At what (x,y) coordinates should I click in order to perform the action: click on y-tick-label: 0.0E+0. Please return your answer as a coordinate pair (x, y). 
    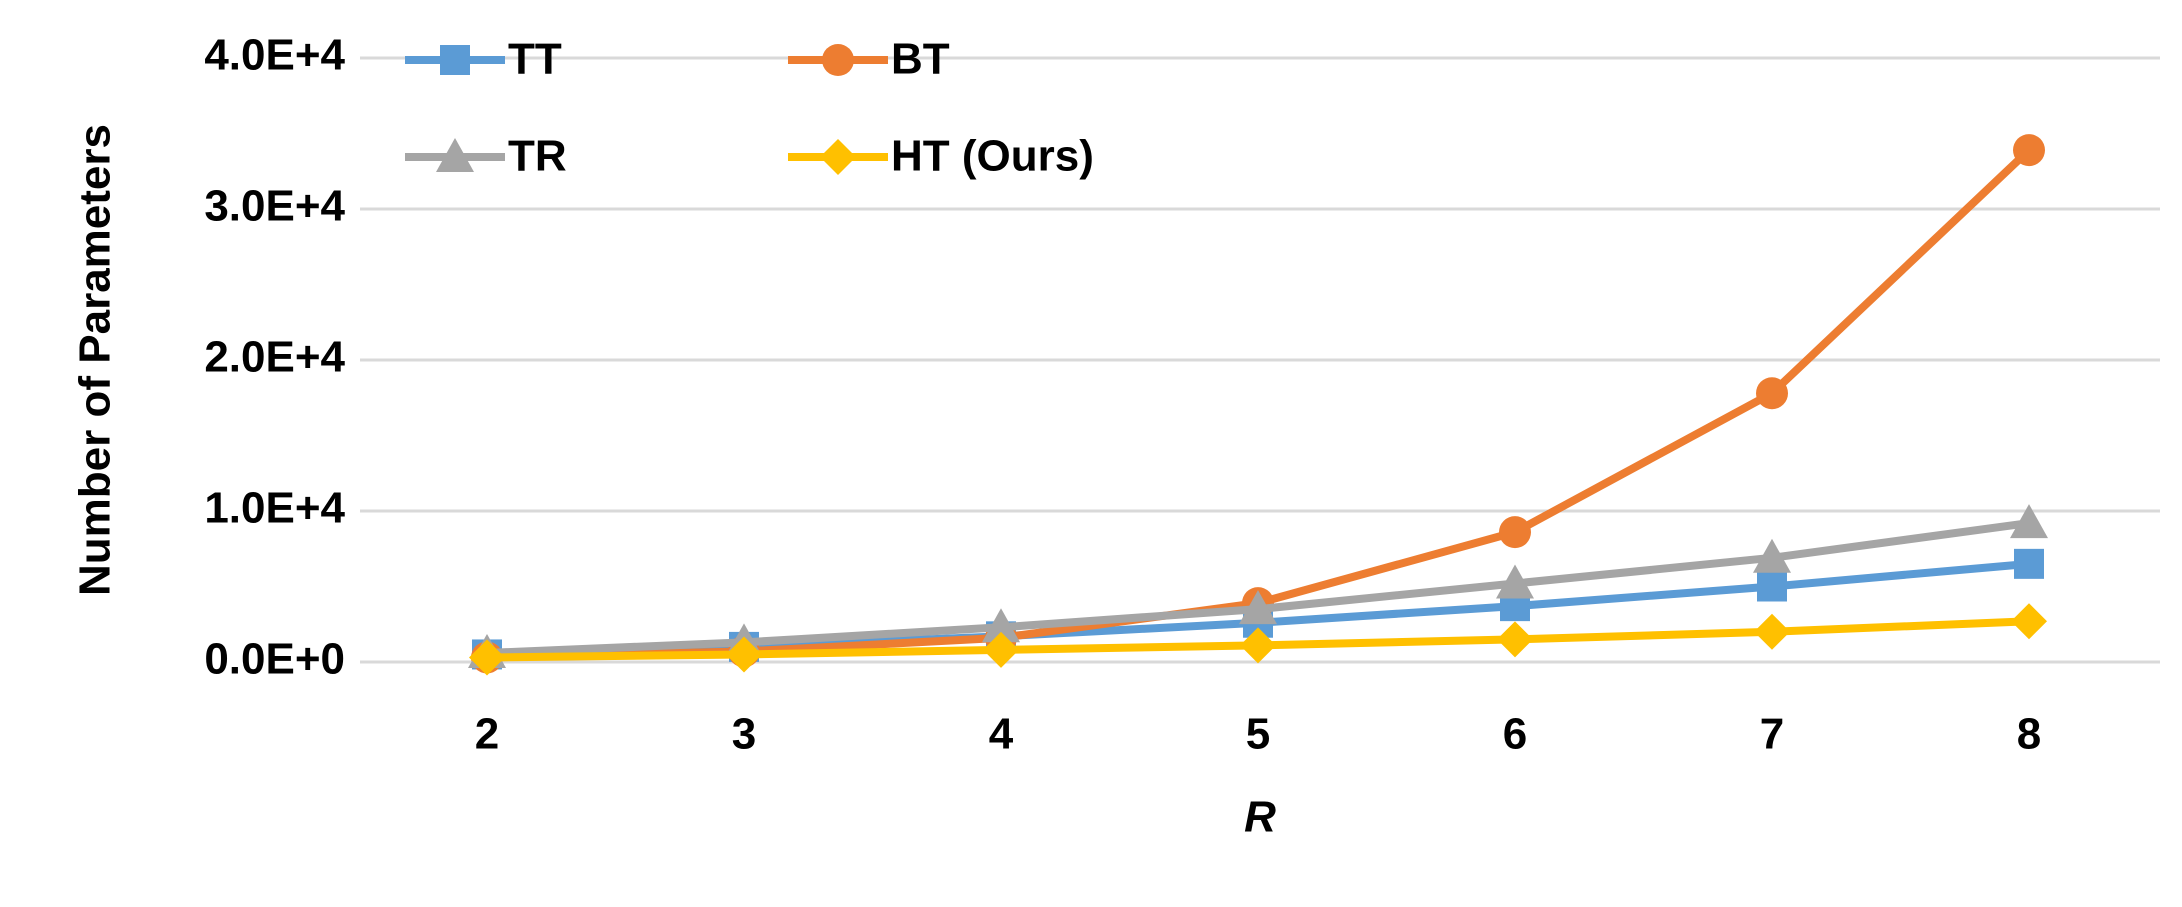
    Looking at the image, I should click on (274, 659).